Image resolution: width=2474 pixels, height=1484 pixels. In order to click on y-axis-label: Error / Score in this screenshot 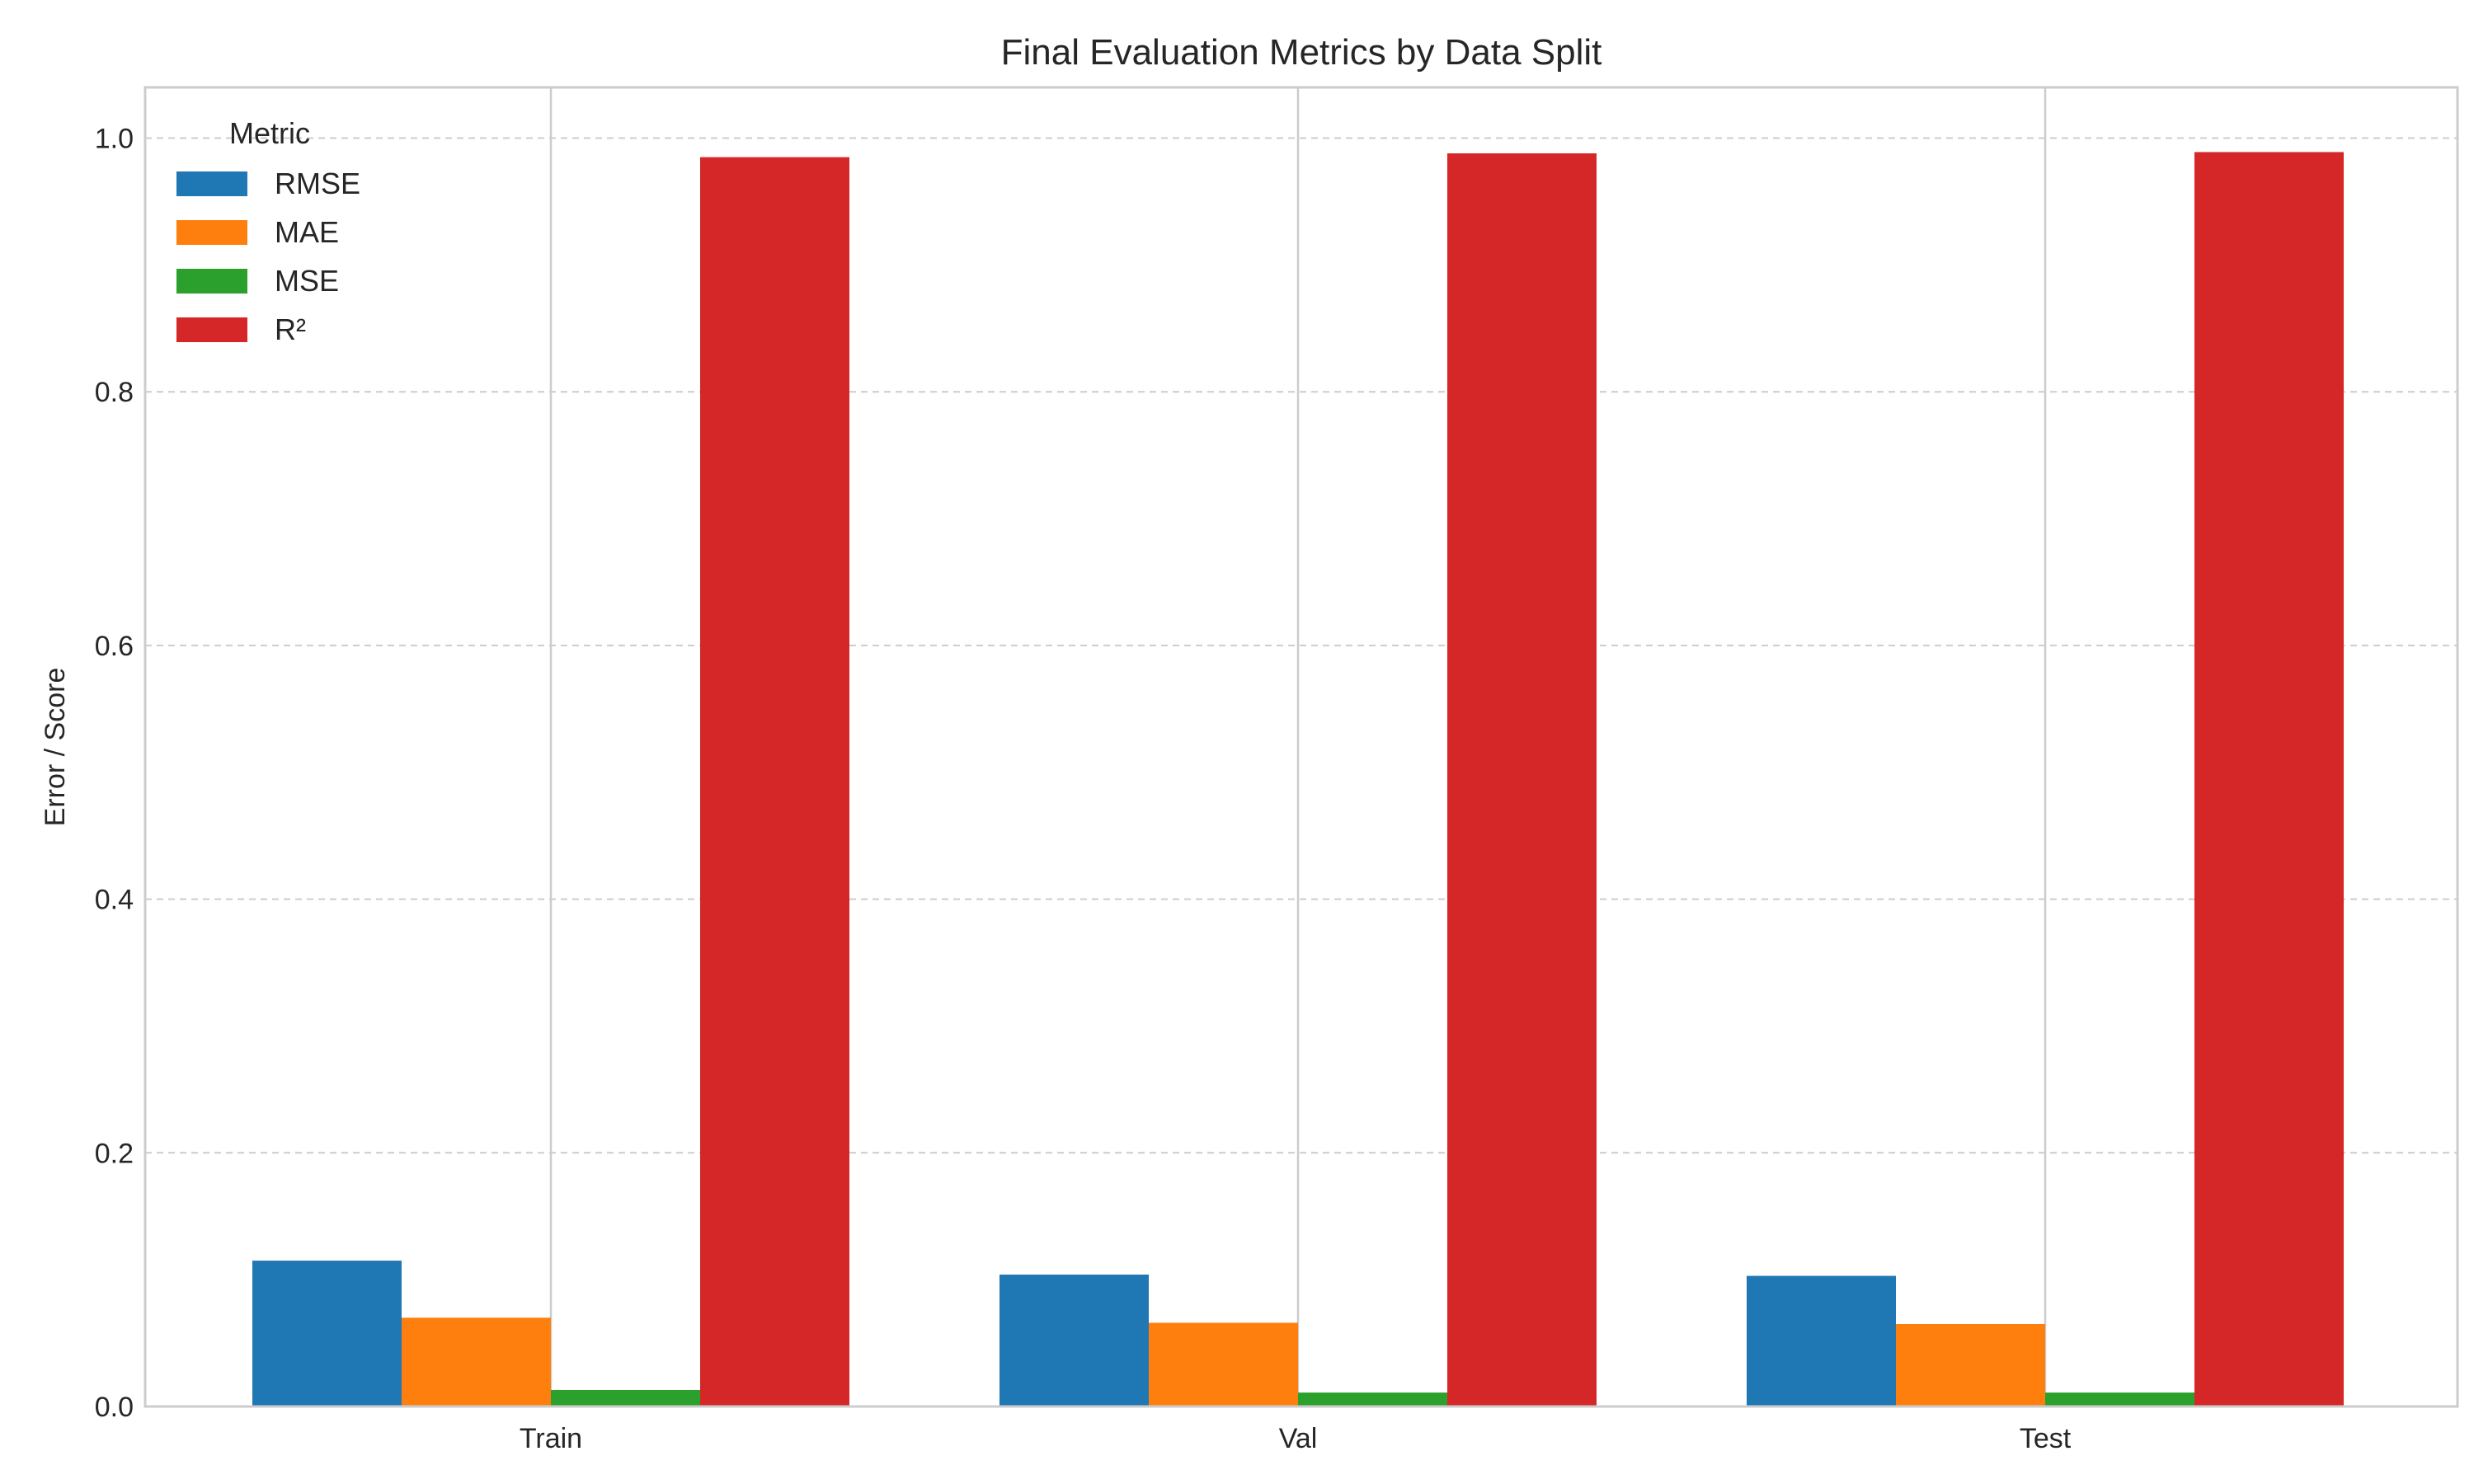, I will do `click(55, 747)`.